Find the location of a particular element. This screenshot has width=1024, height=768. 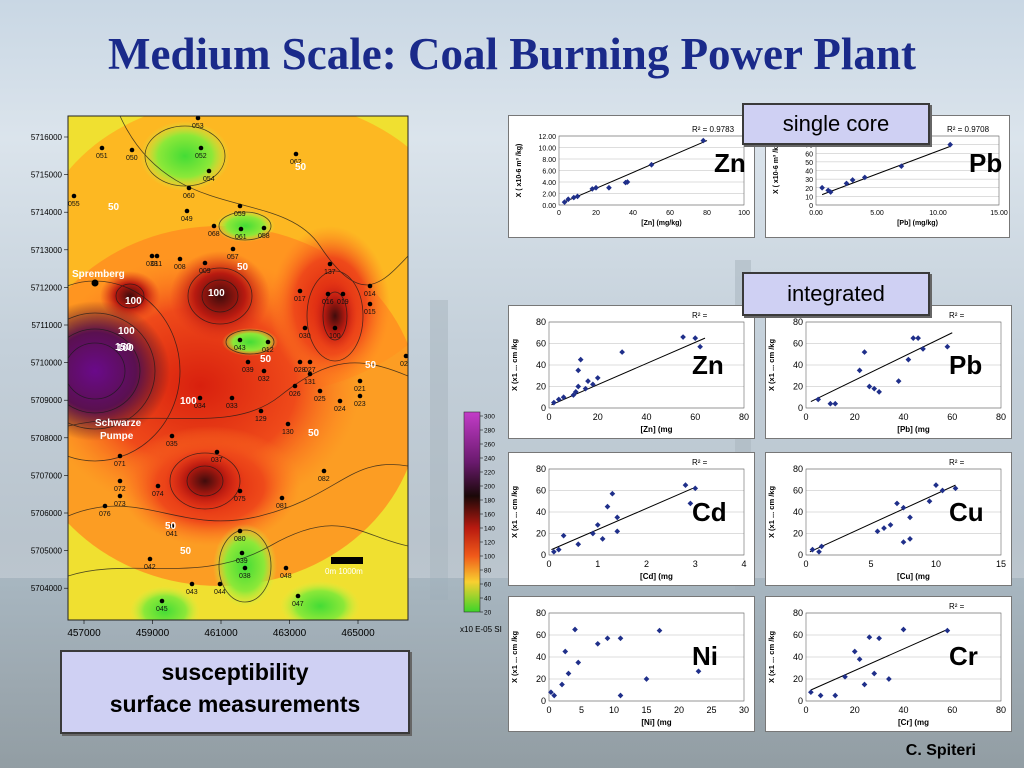

map-y-tick-label: 5716000 is located at coordinates (47, 137).